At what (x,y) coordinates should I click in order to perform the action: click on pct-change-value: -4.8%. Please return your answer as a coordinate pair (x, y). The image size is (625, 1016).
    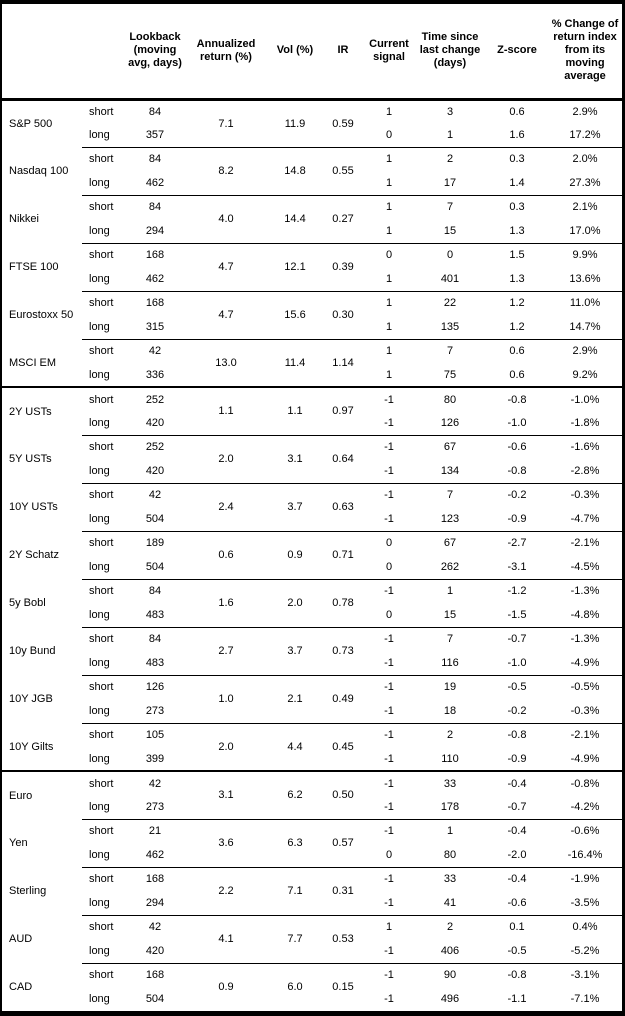
    Looking at the image, I should click on (585, 614).